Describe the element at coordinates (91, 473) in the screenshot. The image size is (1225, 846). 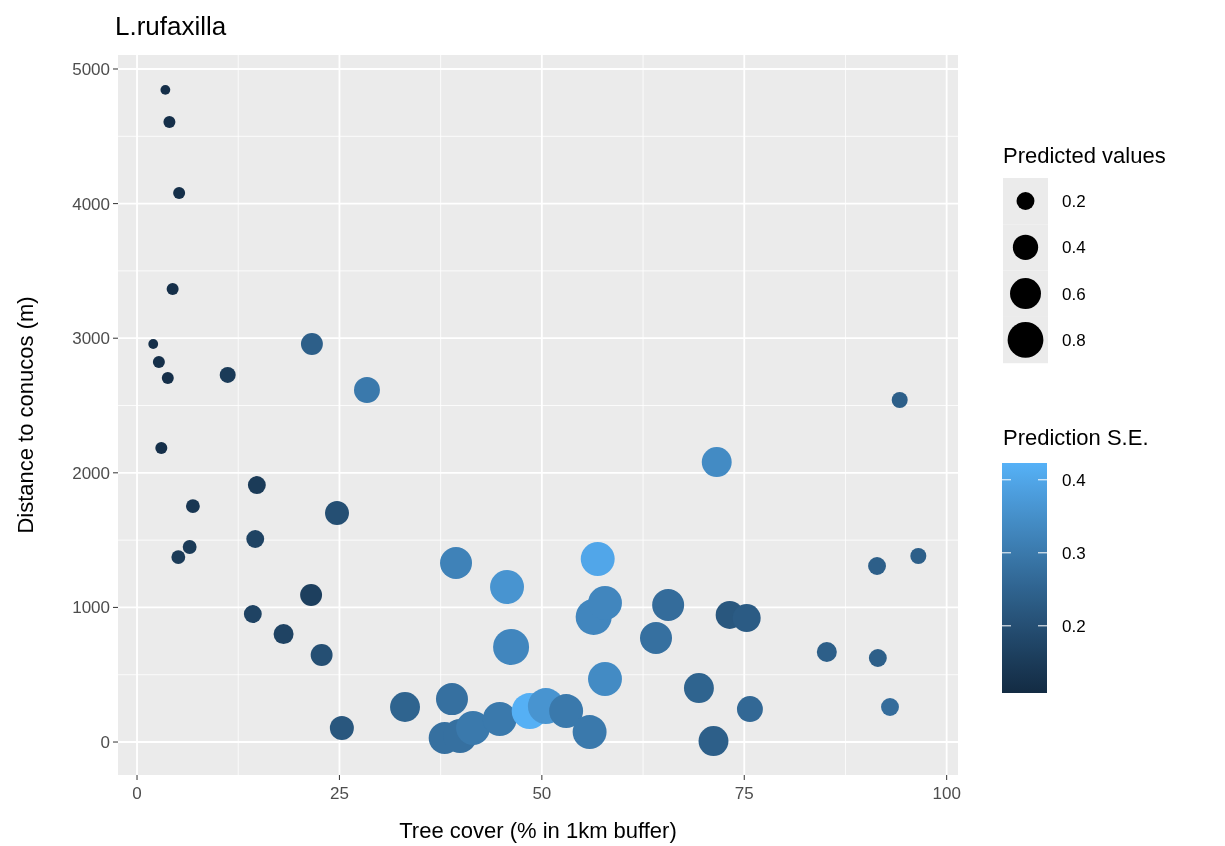
I see `y-tick-label: 2000` at that location.